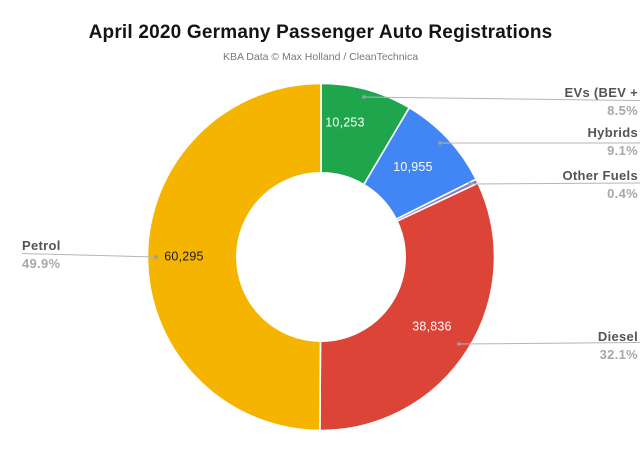 This screenshot has height=453, width=641. What do you see at coordinates (431, 326) in the screenshot?
I see `slice-value-diesel: 38,836` at bounding box center [431, 326].